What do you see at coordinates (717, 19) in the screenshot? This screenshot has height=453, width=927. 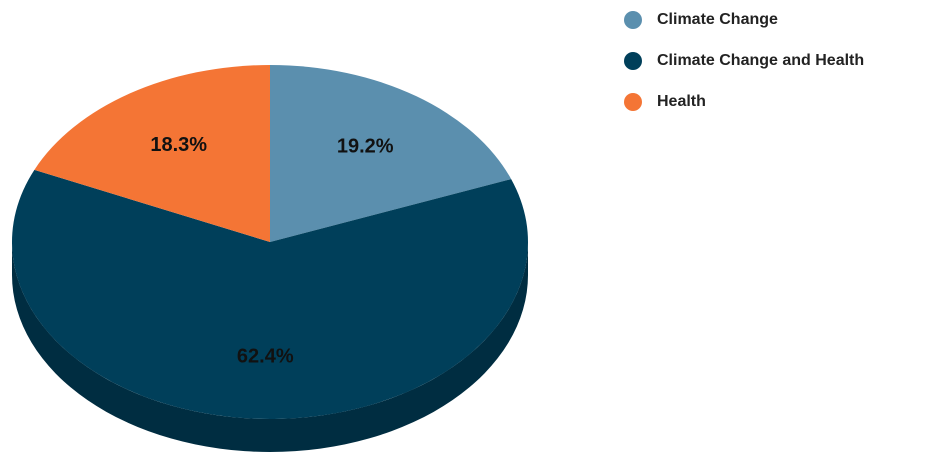 I see `legend-label: Climate Change` at bounding box center [717, 19].